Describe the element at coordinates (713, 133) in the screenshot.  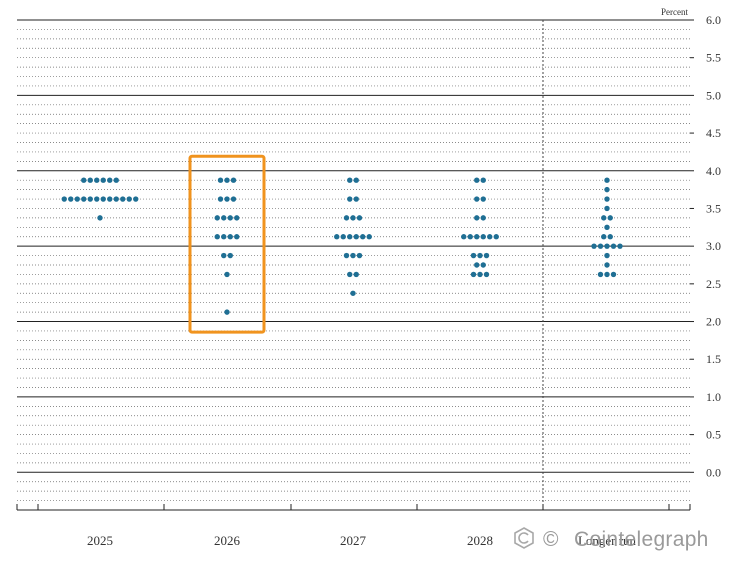
I see `y-axis-tick-label: 4.5` at that location.